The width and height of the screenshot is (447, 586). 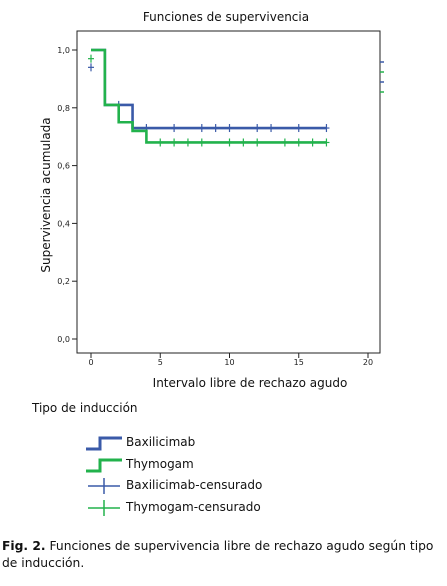 What do you see at coordinates (46, 194) in the screenshot?
I see `y-axis-label: Supervivencia acumulada` at bounding box center [46, 194].